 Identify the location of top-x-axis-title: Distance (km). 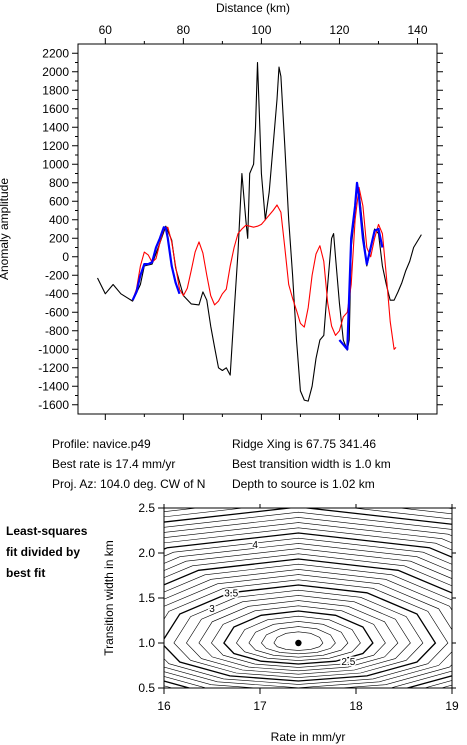
(253, 8).